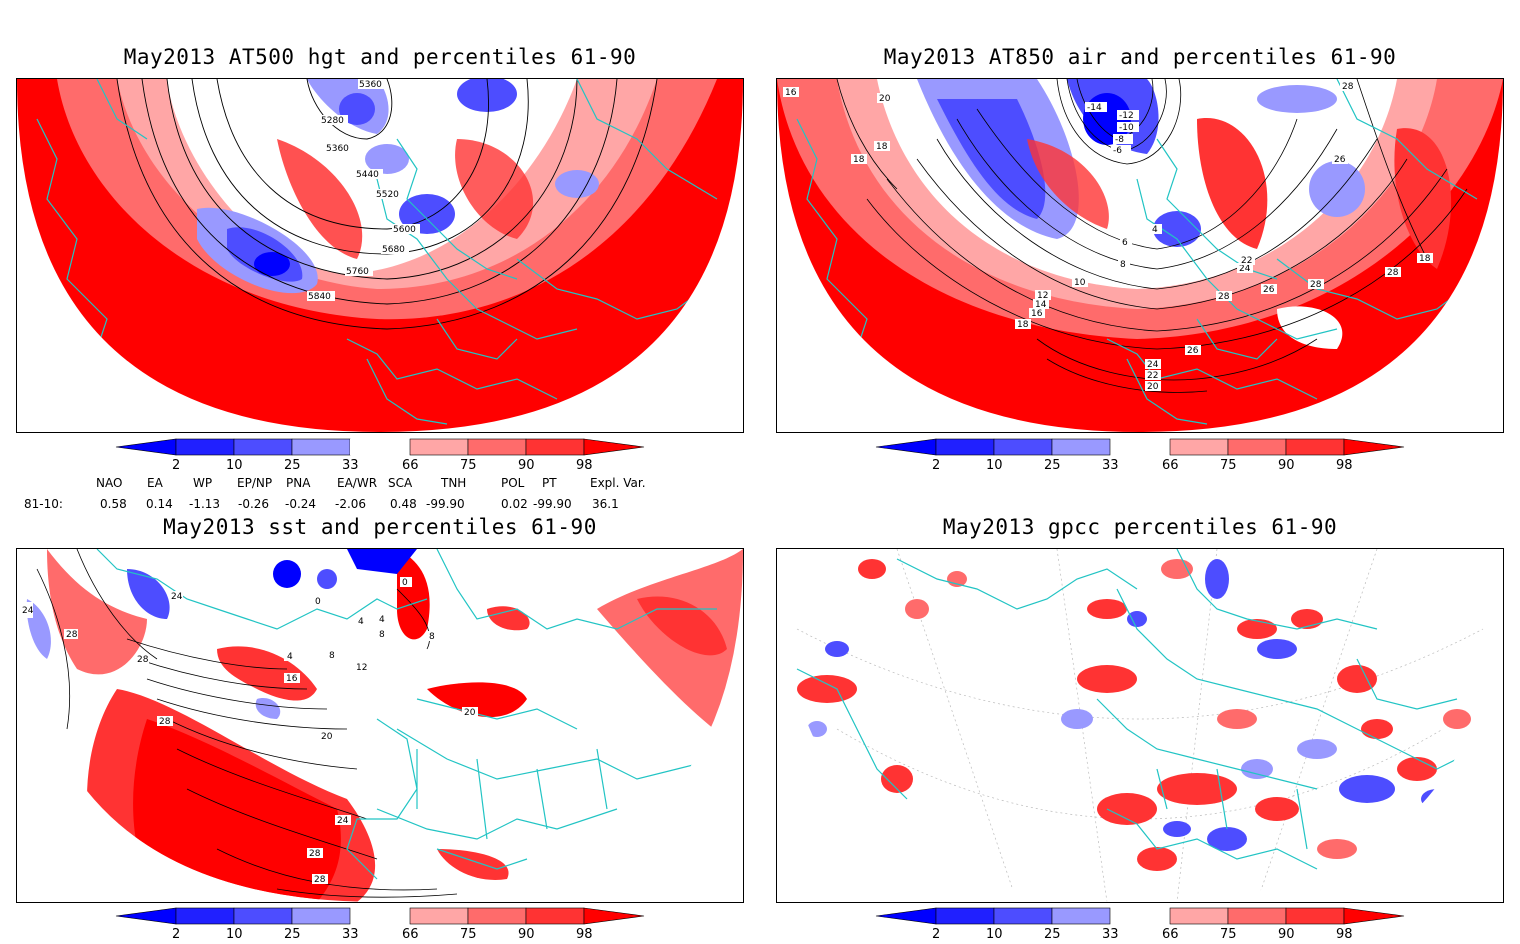  What do you see at coordinates (203, 483) in the screenshot?
I see `index-header-wp: WP` at bounding box center [203, 483].